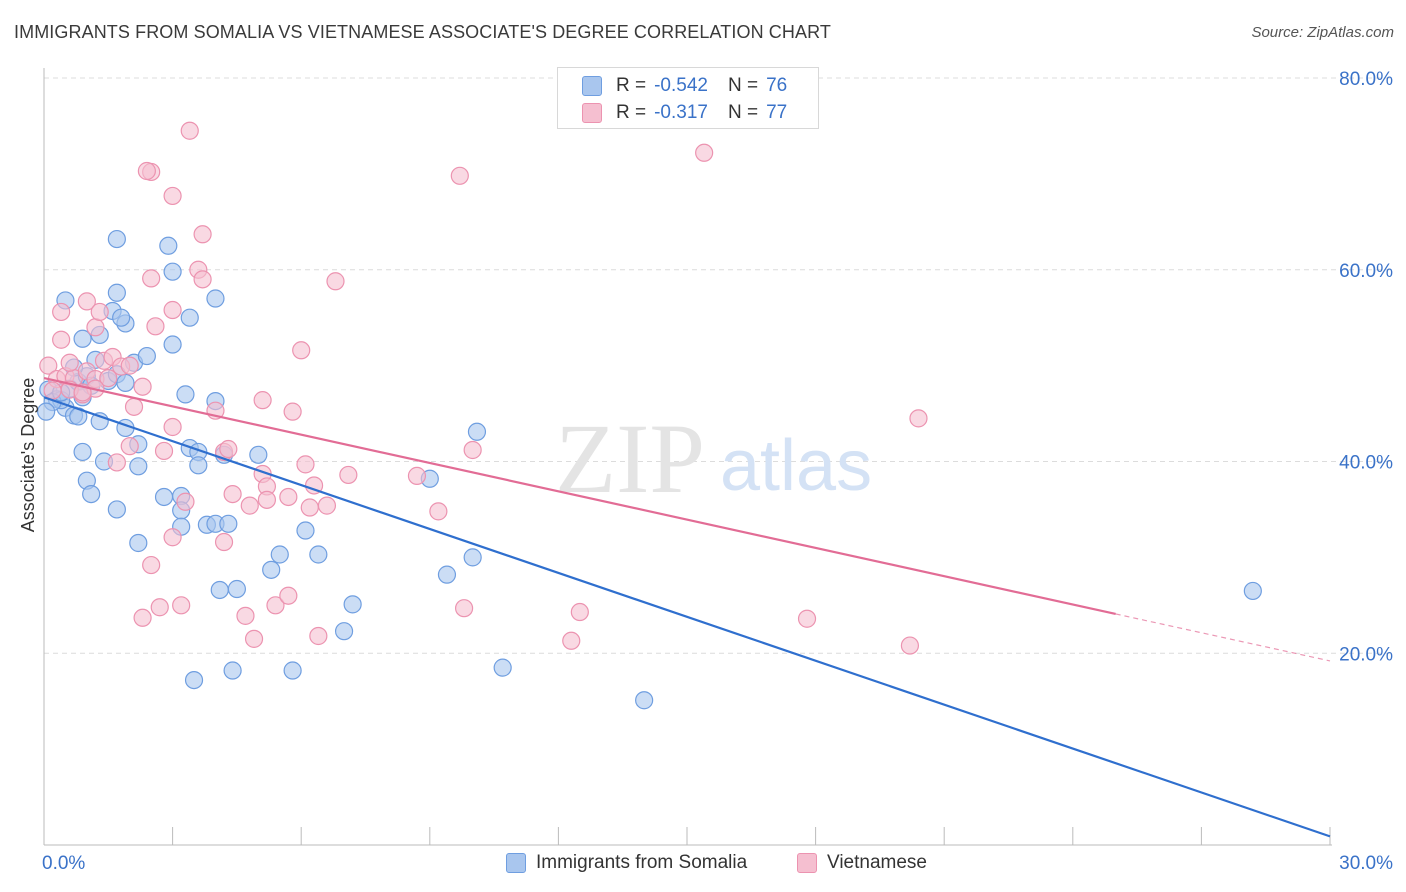  What do you see at coordinates (796, 466) in the screenshot?
I see `watermark-atlas: atlas` at bounding box center [796, 466].